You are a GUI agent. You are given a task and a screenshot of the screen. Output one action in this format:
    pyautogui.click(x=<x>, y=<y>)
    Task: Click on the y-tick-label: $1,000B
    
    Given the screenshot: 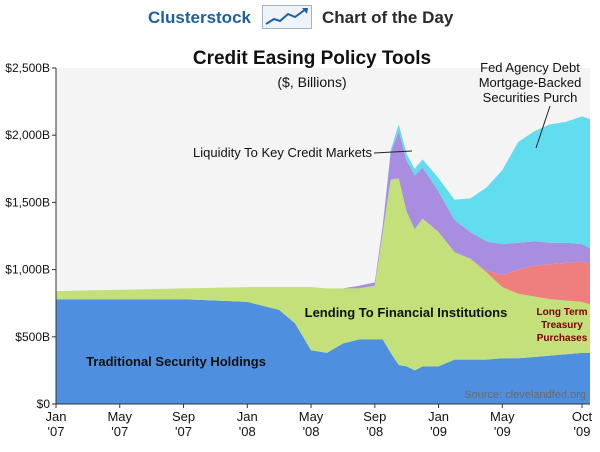 What is the action you would take?
    pyautogui.click(x=27, y=270)
    